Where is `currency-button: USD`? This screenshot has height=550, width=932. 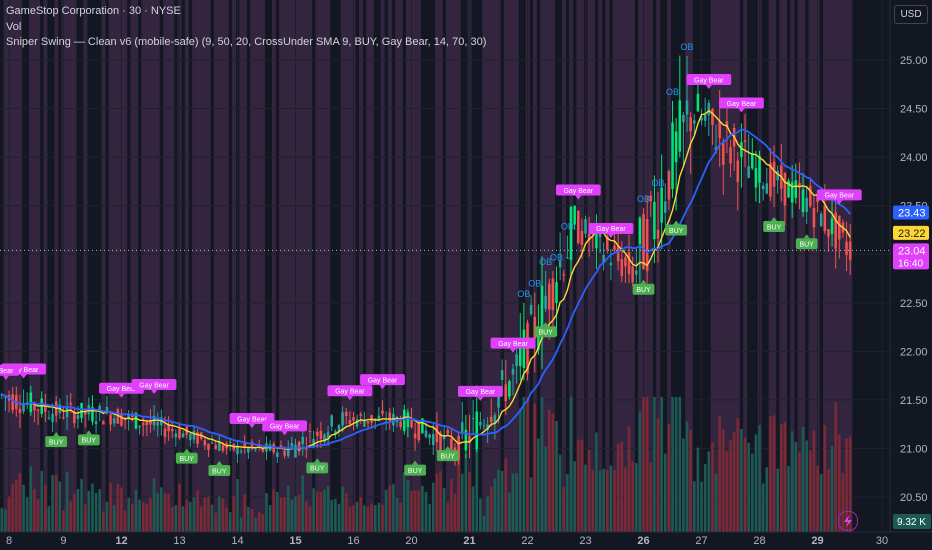
currency-button: USD is located at coordinates (911, 14).